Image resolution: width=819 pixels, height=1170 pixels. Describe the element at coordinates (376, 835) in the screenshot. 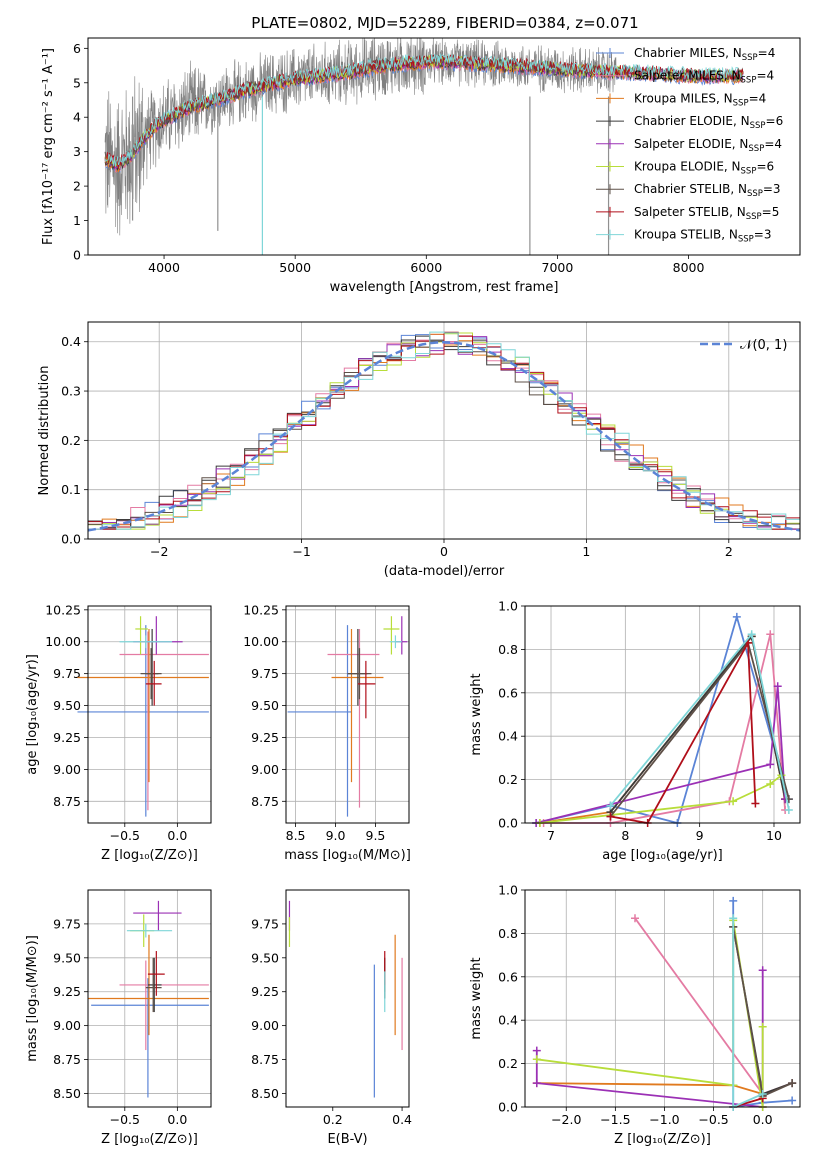

I see `x-tick-label: 9.5` at that location.